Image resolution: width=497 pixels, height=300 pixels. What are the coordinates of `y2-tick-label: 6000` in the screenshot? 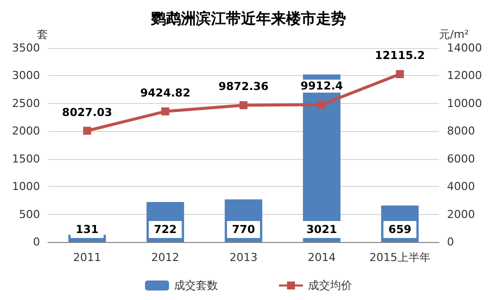 It's located at (461, 159).